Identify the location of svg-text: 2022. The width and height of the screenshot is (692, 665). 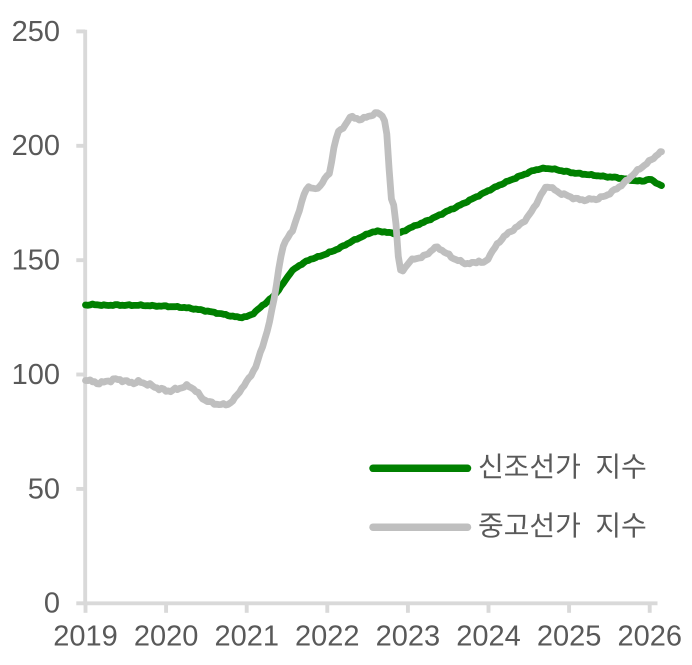
(327, 637).